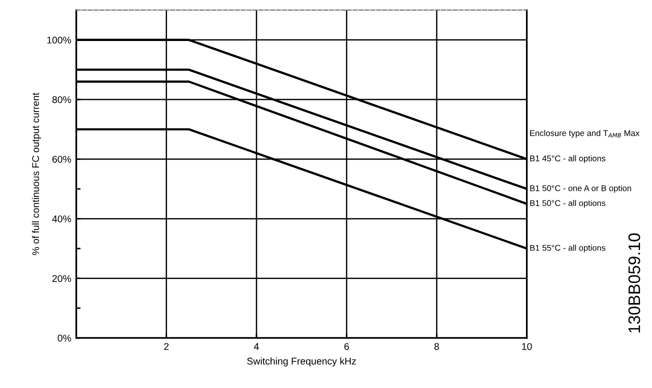 Image resolution: width=652 pixels, height=388 pixels. I want to click on x-tick-label: 6, so click(346, 346).